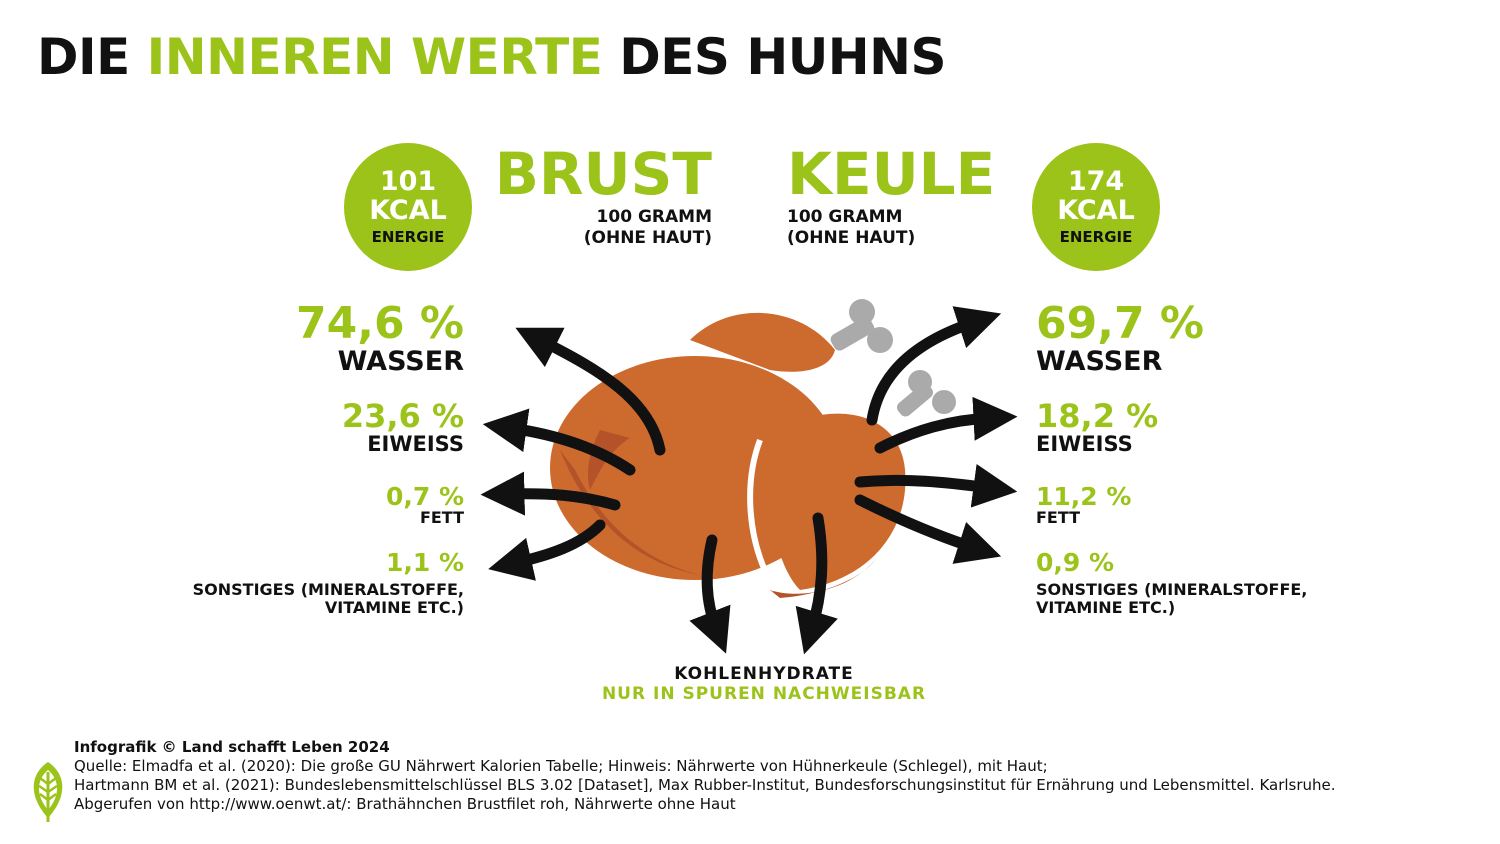 Image resolution: width=1500 pixels, height=844 pixels. I want to click on carbs-note: NUR IN SPUREN NACHWEISBAR, so click(764, 694).